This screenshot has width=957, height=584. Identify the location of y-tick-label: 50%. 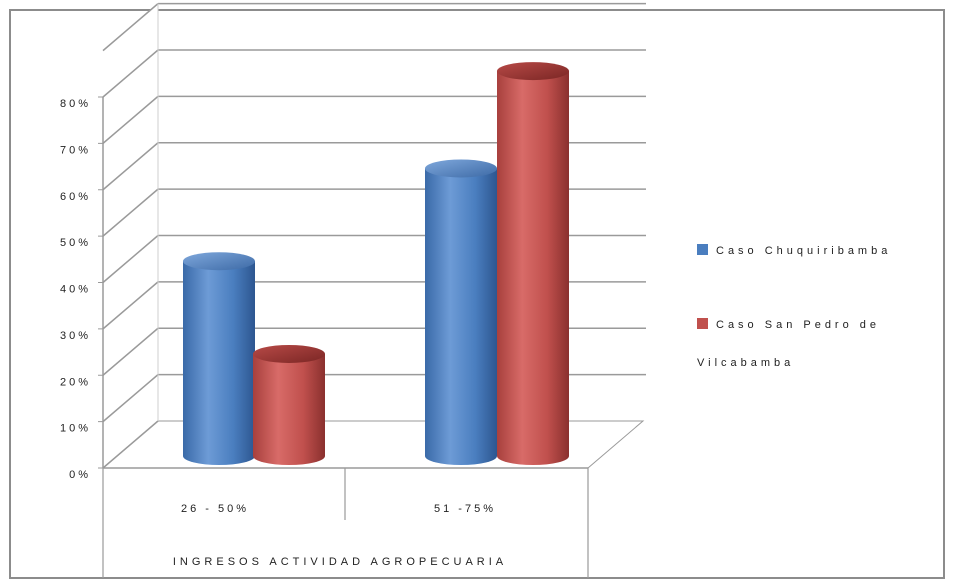
(75, 243).